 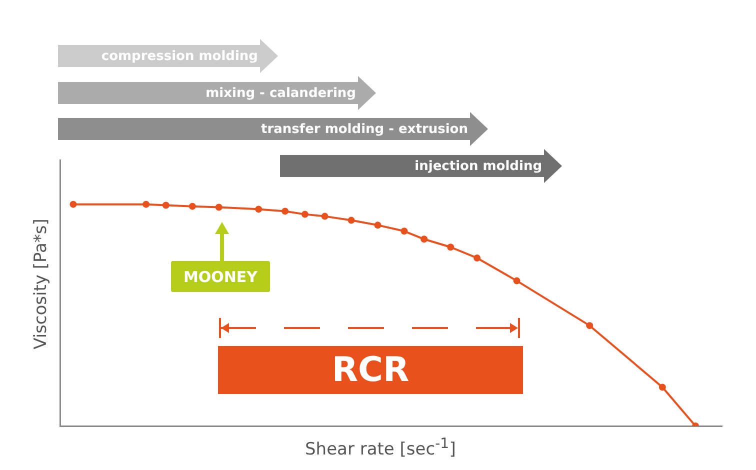 I want to click on y-axis-title: Viscosity [Pa*s], so click(x=41, y=285).